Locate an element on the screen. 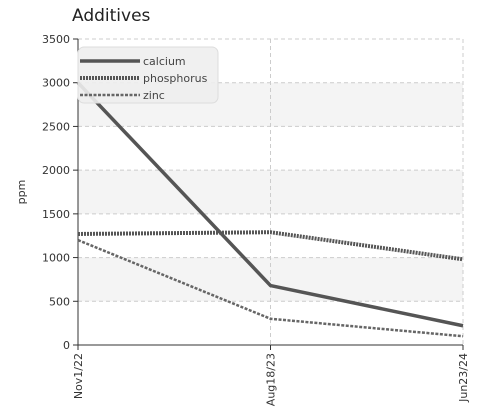 The width and height of the screenshot is (481, 413). x-tick-label: Aug18/23 is located at coordinates (271, 379).